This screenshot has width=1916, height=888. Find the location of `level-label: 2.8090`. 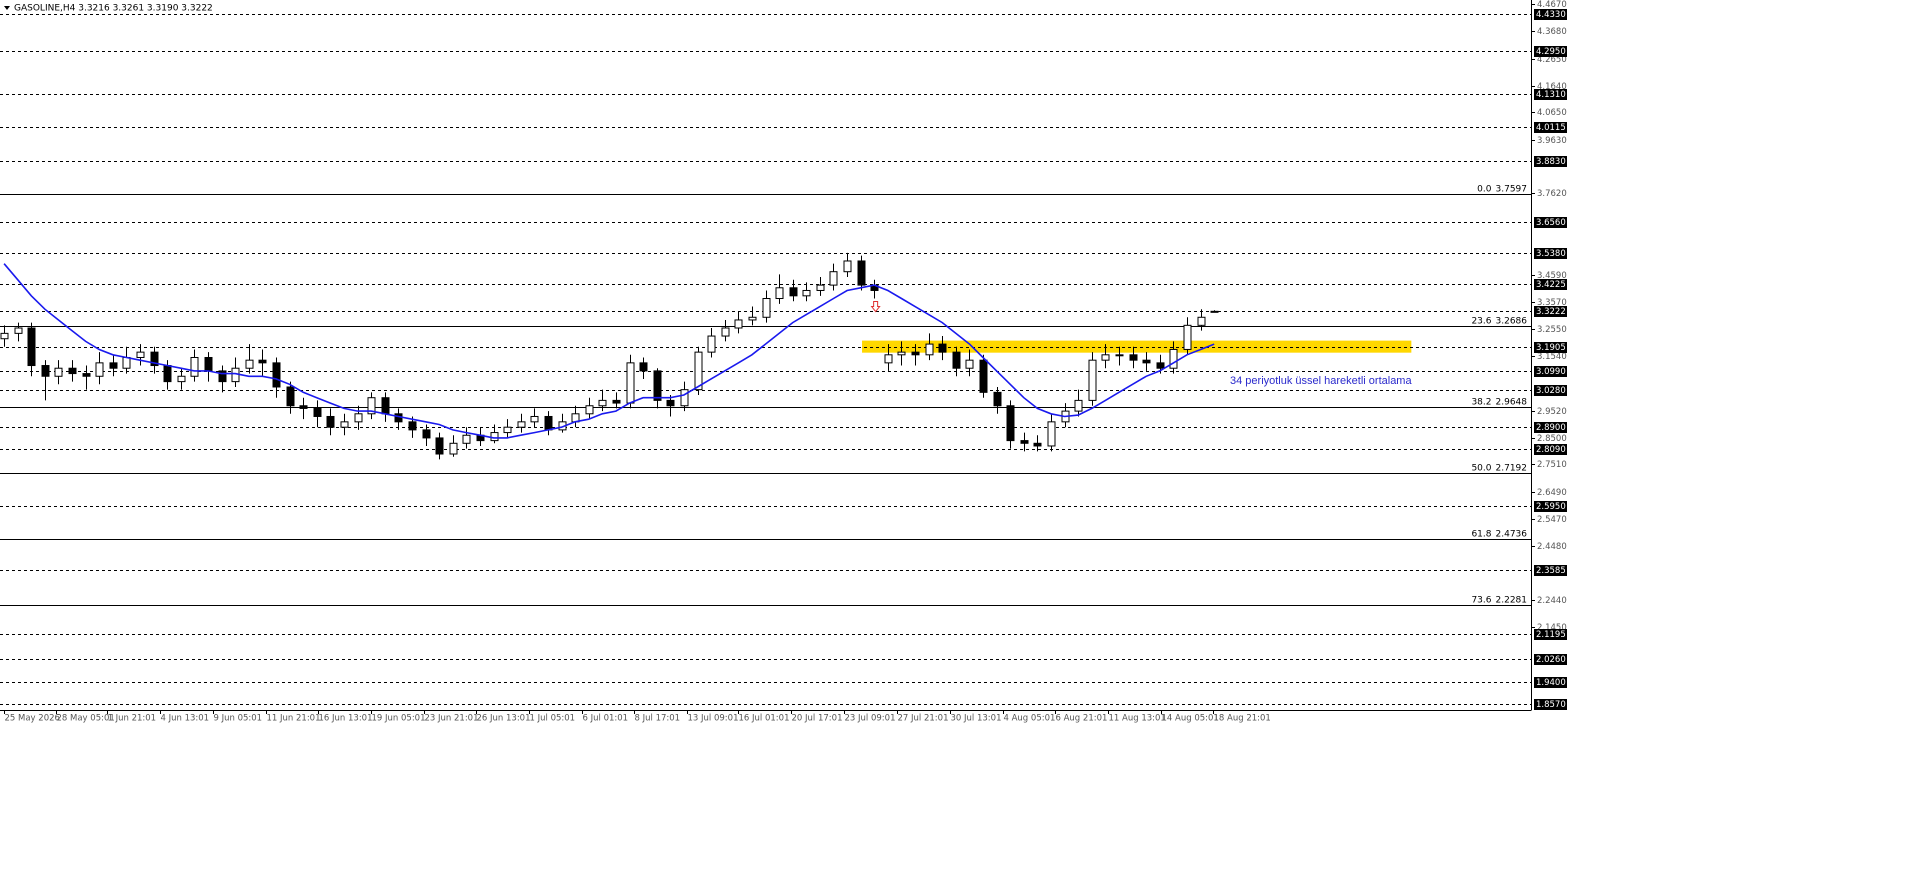

level-label: 2.8090 is located at coordinates (1551, 450).